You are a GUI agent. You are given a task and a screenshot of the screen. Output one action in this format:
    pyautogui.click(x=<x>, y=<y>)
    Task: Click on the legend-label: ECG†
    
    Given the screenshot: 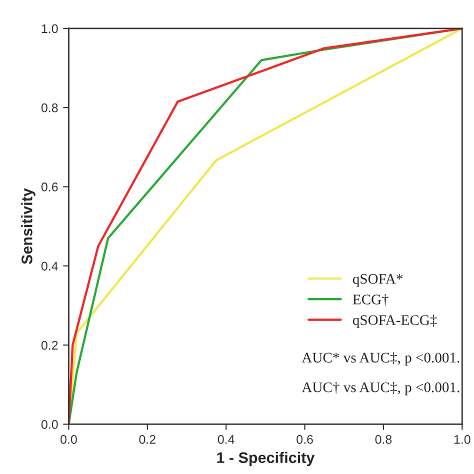 What is the action you would take?
    pyautogui.click(x=370, y=300)
    